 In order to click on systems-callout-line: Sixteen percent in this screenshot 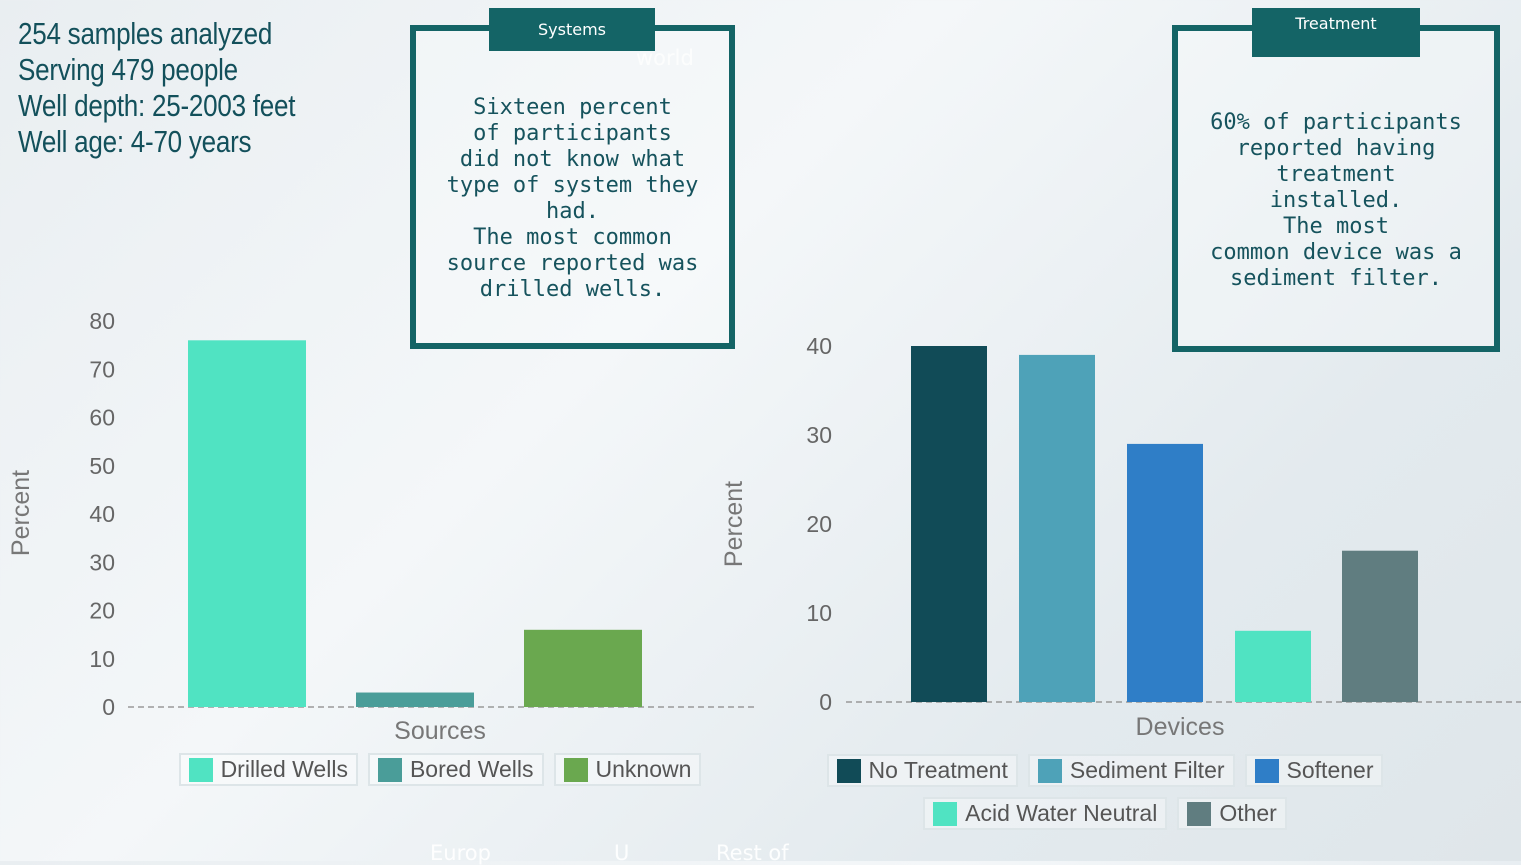, I will do `click(572, 107)`.